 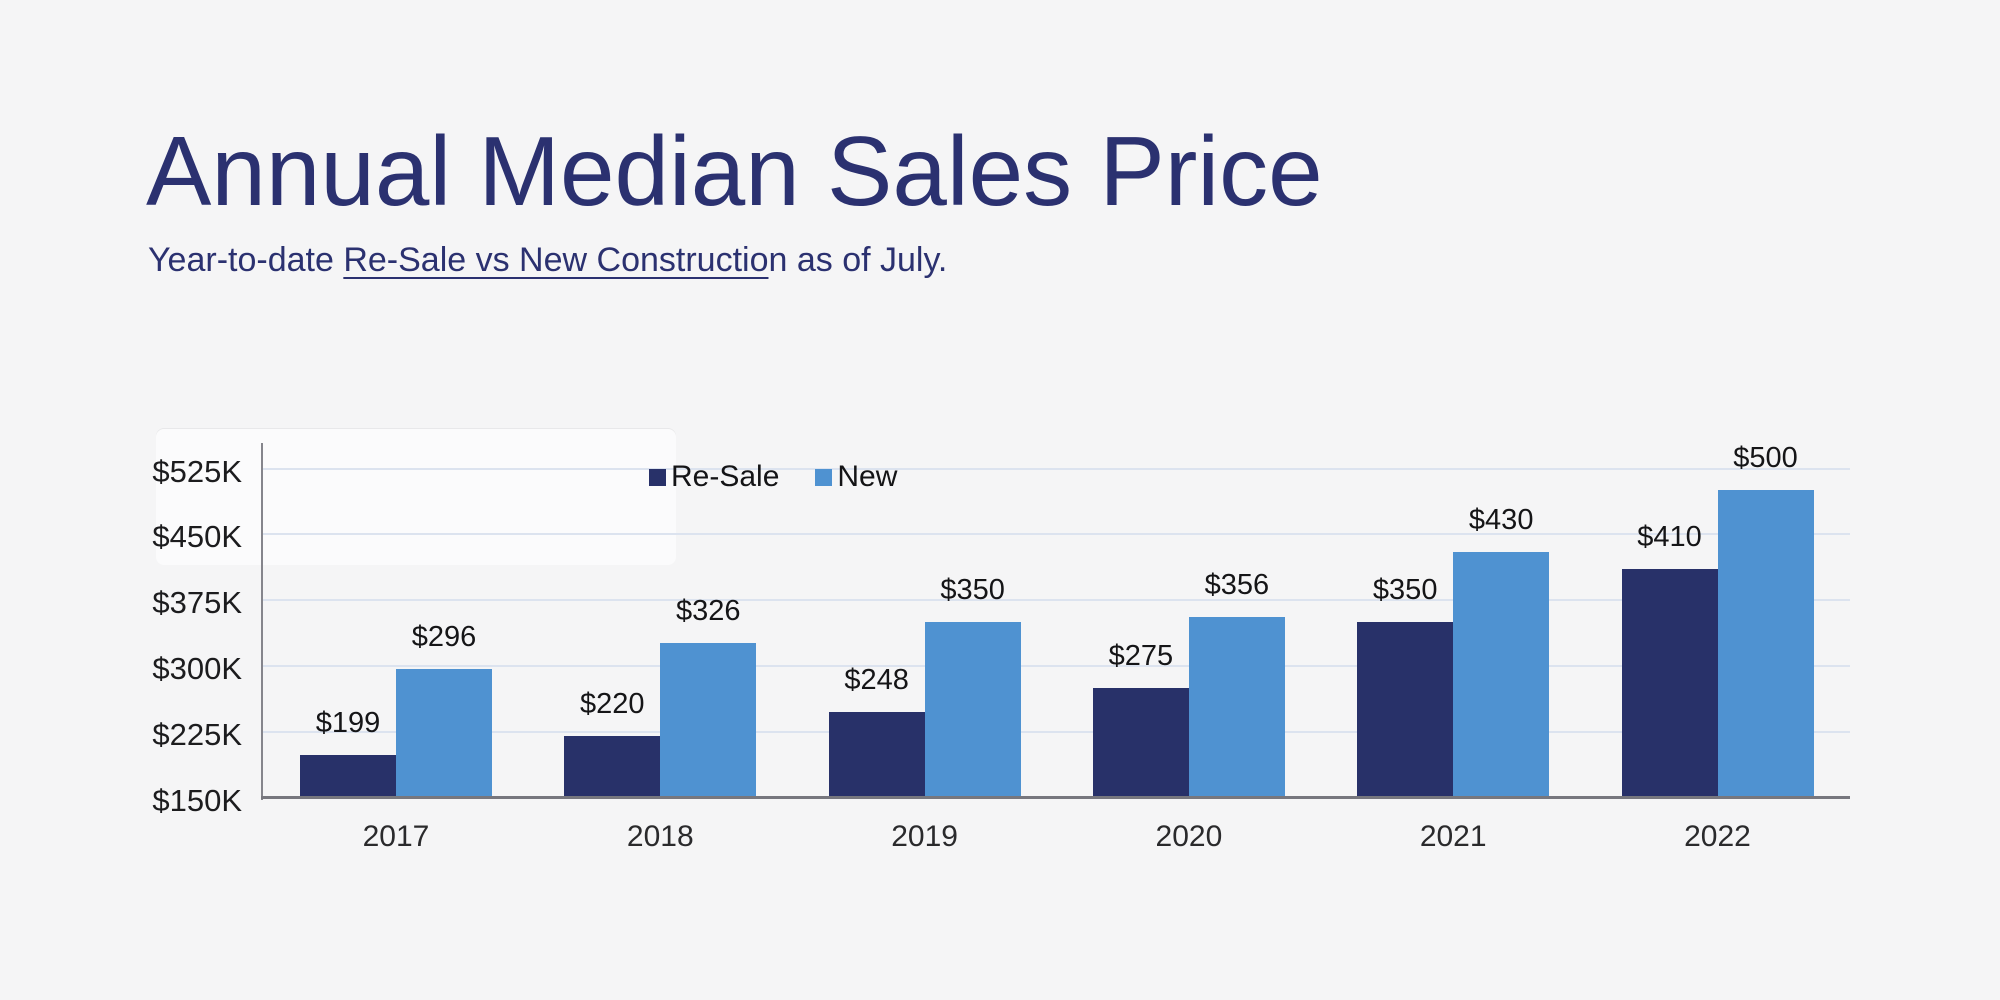 I want to click on bar-resale-2022, so click(x=1669, y=683).